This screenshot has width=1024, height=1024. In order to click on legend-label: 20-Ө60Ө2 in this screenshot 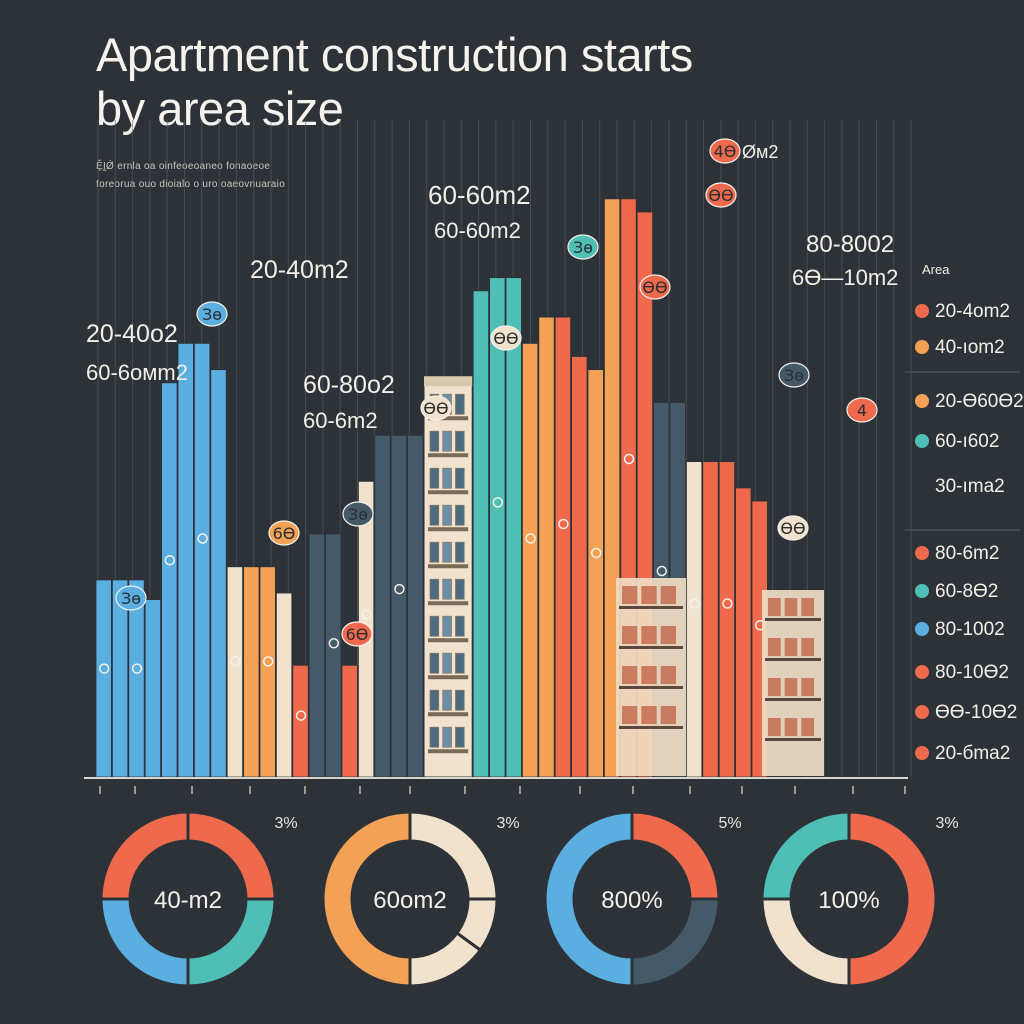, I will do `click(979, 401)`.